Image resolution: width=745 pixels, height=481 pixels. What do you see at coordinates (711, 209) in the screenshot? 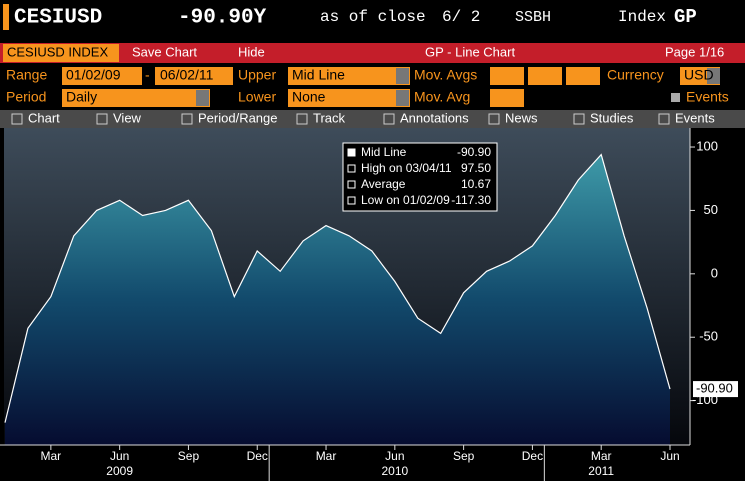
I see `y-tick-label: 50` at bounding box center [711, 209].